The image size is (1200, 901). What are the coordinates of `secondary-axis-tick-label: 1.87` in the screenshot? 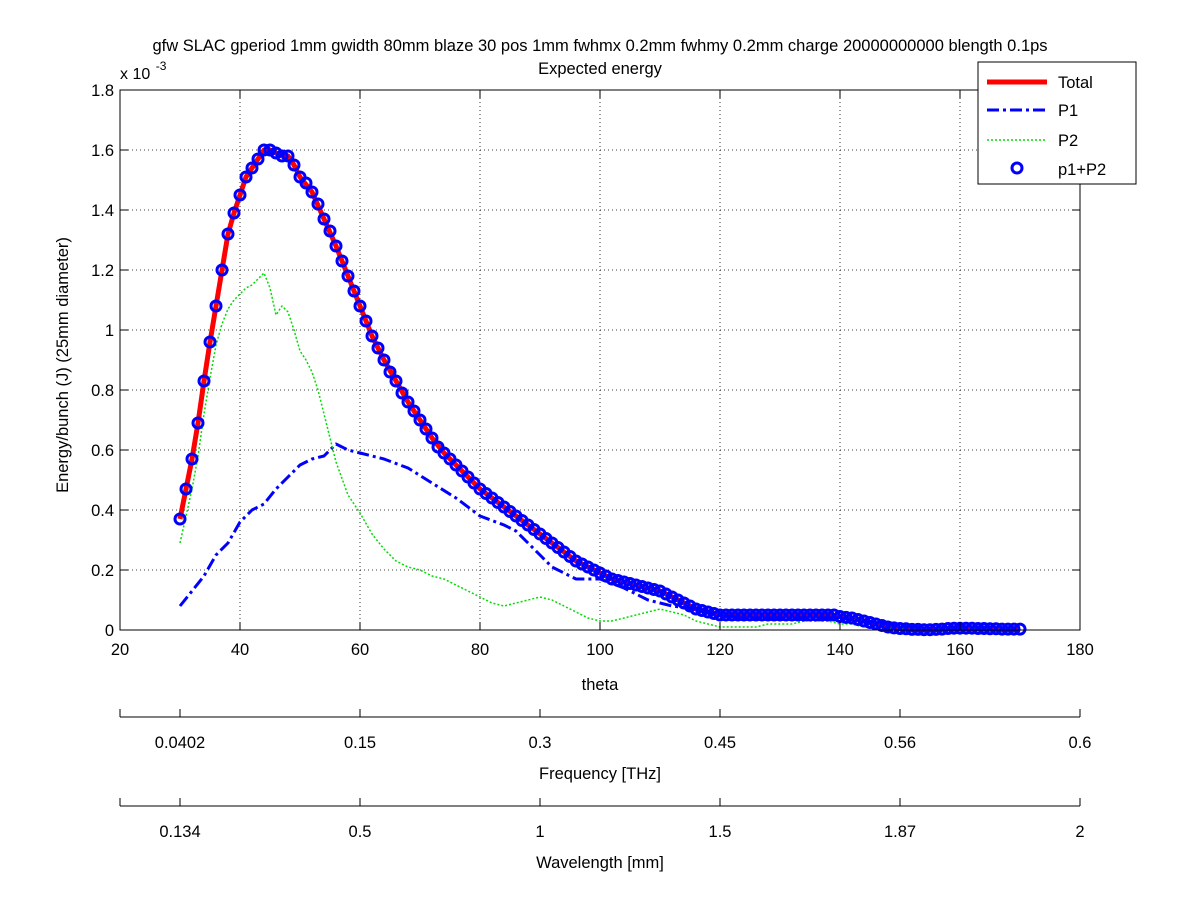 It's located at (900, 832).